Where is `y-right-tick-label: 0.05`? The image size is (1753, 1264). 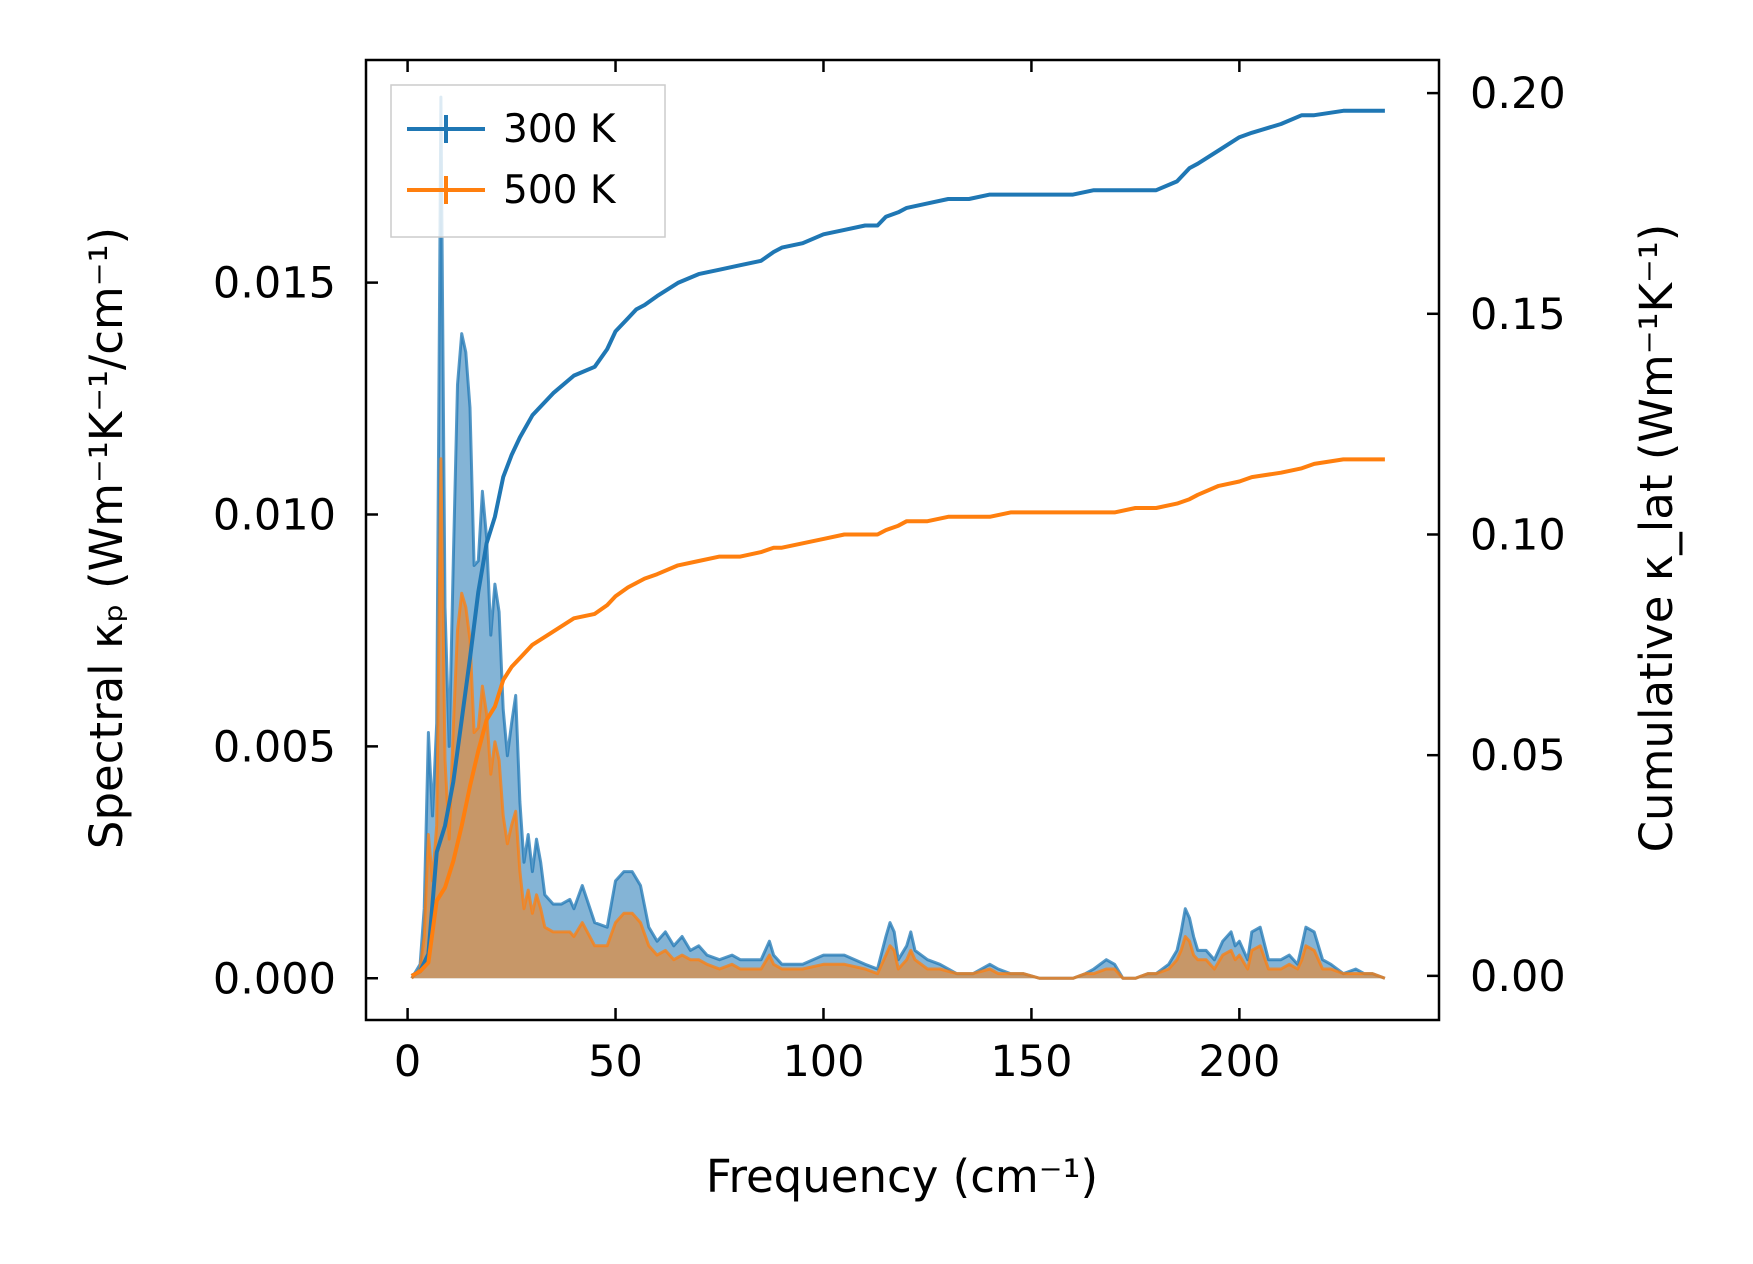
y-right-tick-label: 0.05 is located at coordinates (1518, 756).